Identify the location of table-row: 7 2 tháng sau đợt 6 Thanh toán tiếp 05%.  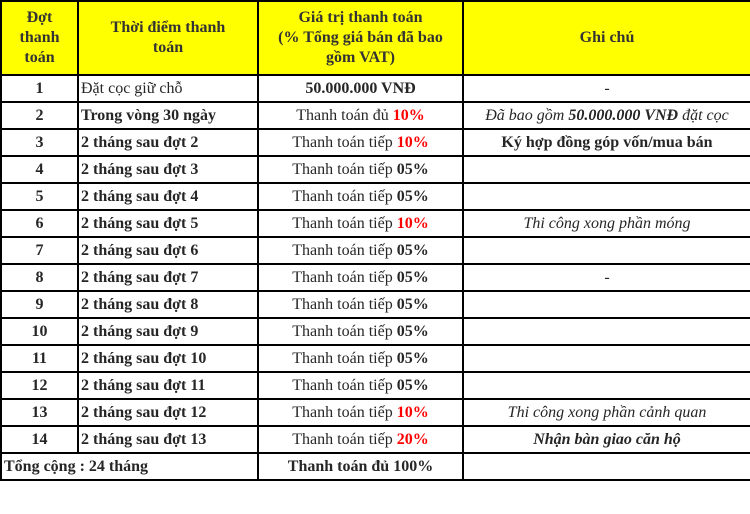
(375, 250).